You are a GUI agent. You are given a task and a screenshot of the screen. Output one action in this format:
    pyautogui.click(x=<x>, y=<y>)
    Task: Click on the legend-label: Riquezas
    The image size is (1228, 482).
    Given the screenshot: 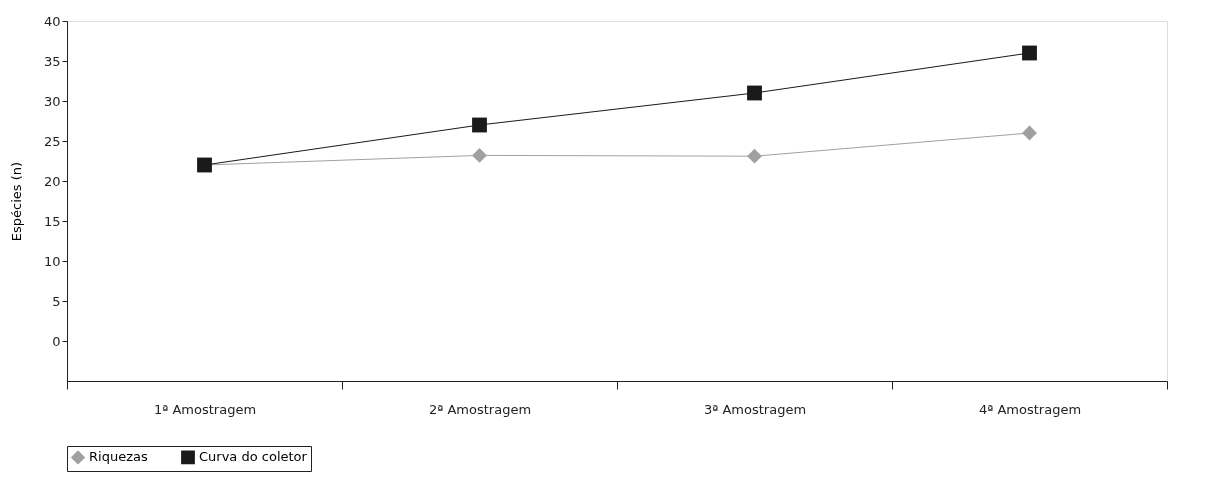 What is the action you would take?
    pyautogui.click(x=118, y=457)
    